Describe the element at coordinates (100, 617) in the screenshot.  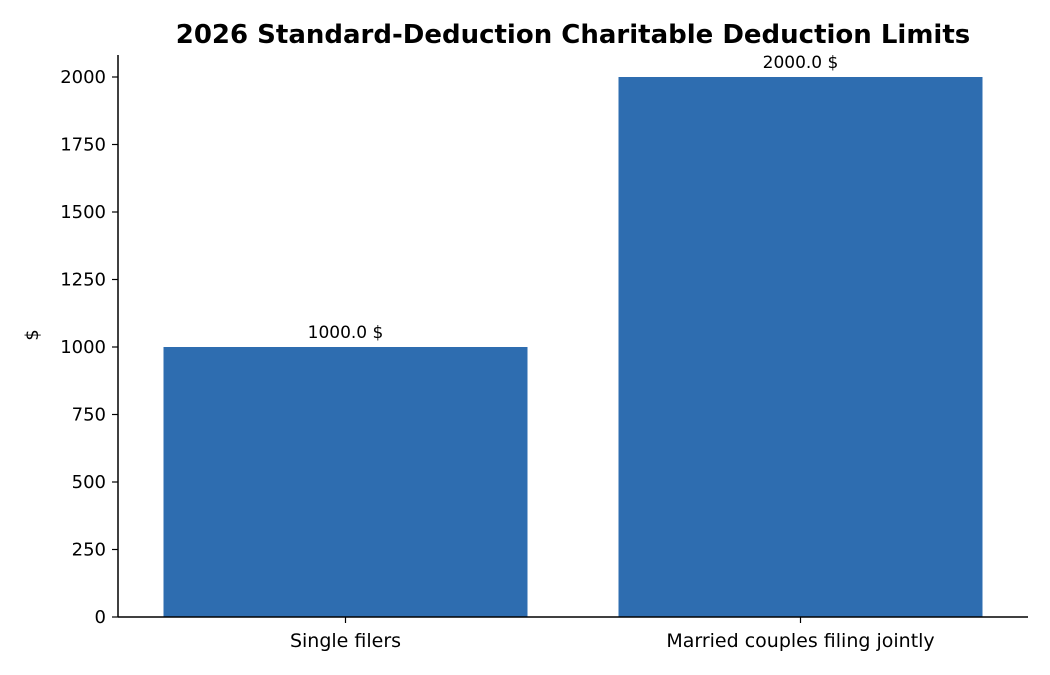
I see `y-tick-label-0: 0` at that location.